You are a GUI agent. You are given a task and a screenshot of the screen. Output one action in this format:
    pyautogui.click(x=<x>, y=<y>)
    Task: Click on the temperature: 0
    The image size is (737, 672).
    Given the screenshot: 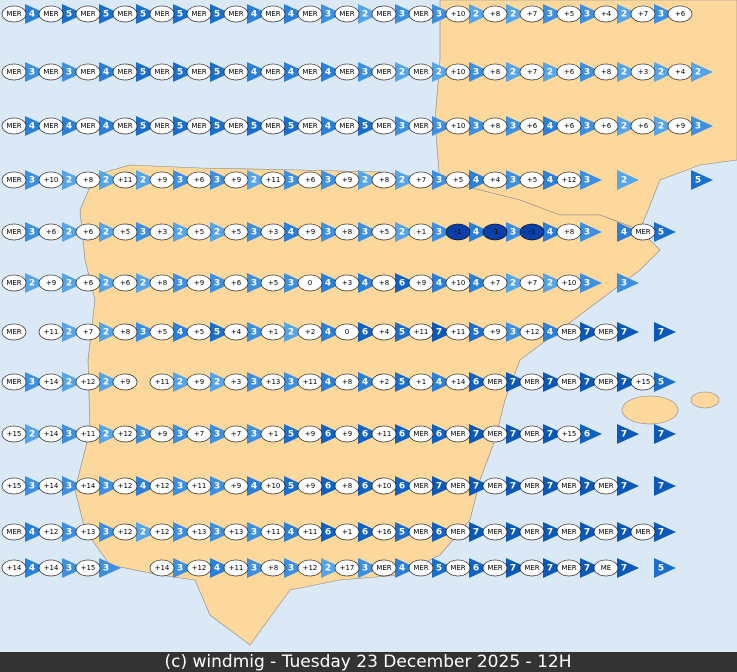 What is the action you would take?
    pyautogui.click(x=310, y=283)
    